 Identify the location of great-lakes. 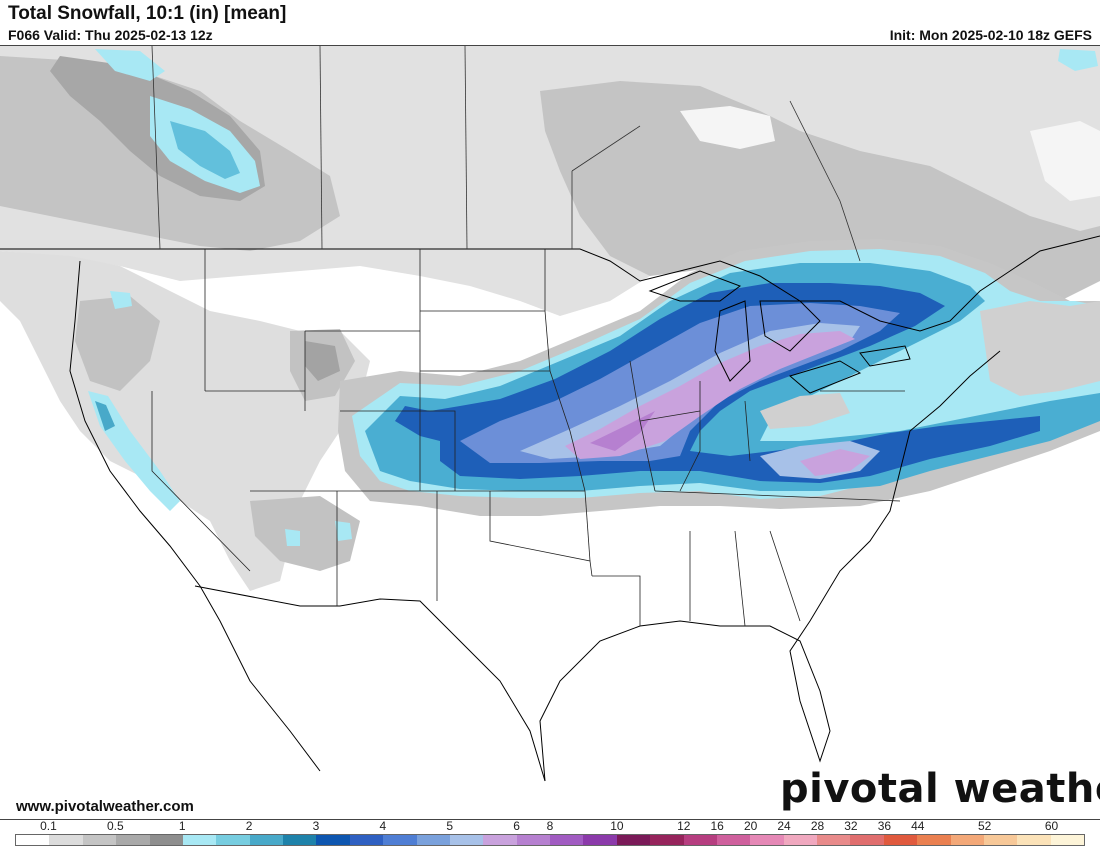
(779, 332).